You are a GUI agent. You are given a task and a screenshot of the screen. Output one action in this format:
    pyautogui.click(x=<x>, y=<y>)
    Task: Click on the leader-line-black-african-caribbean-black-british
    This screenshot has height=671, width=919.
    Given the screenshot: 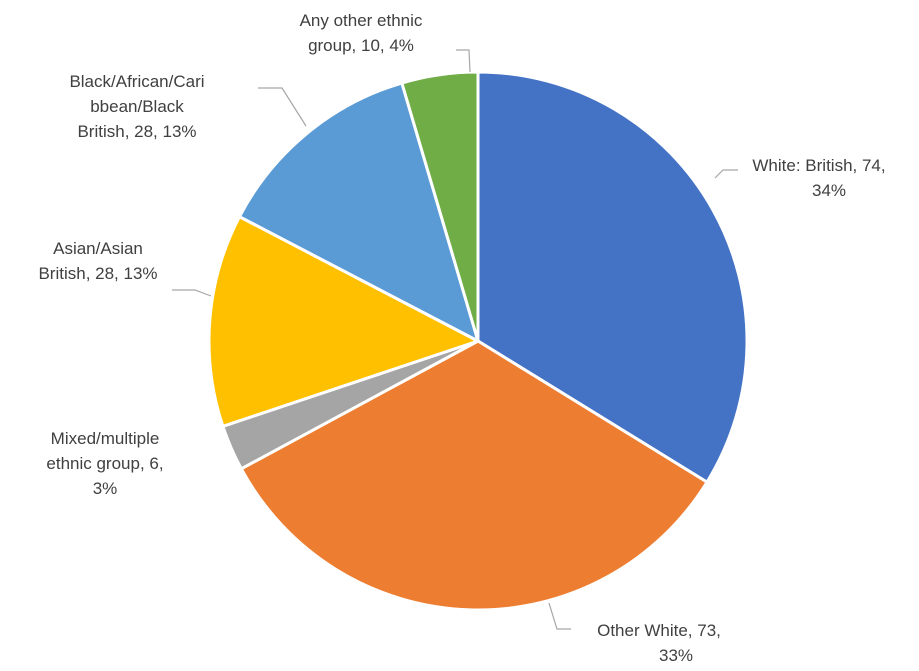 What is the action you would take?
    pyautogui.click(x=282, y=107)
    